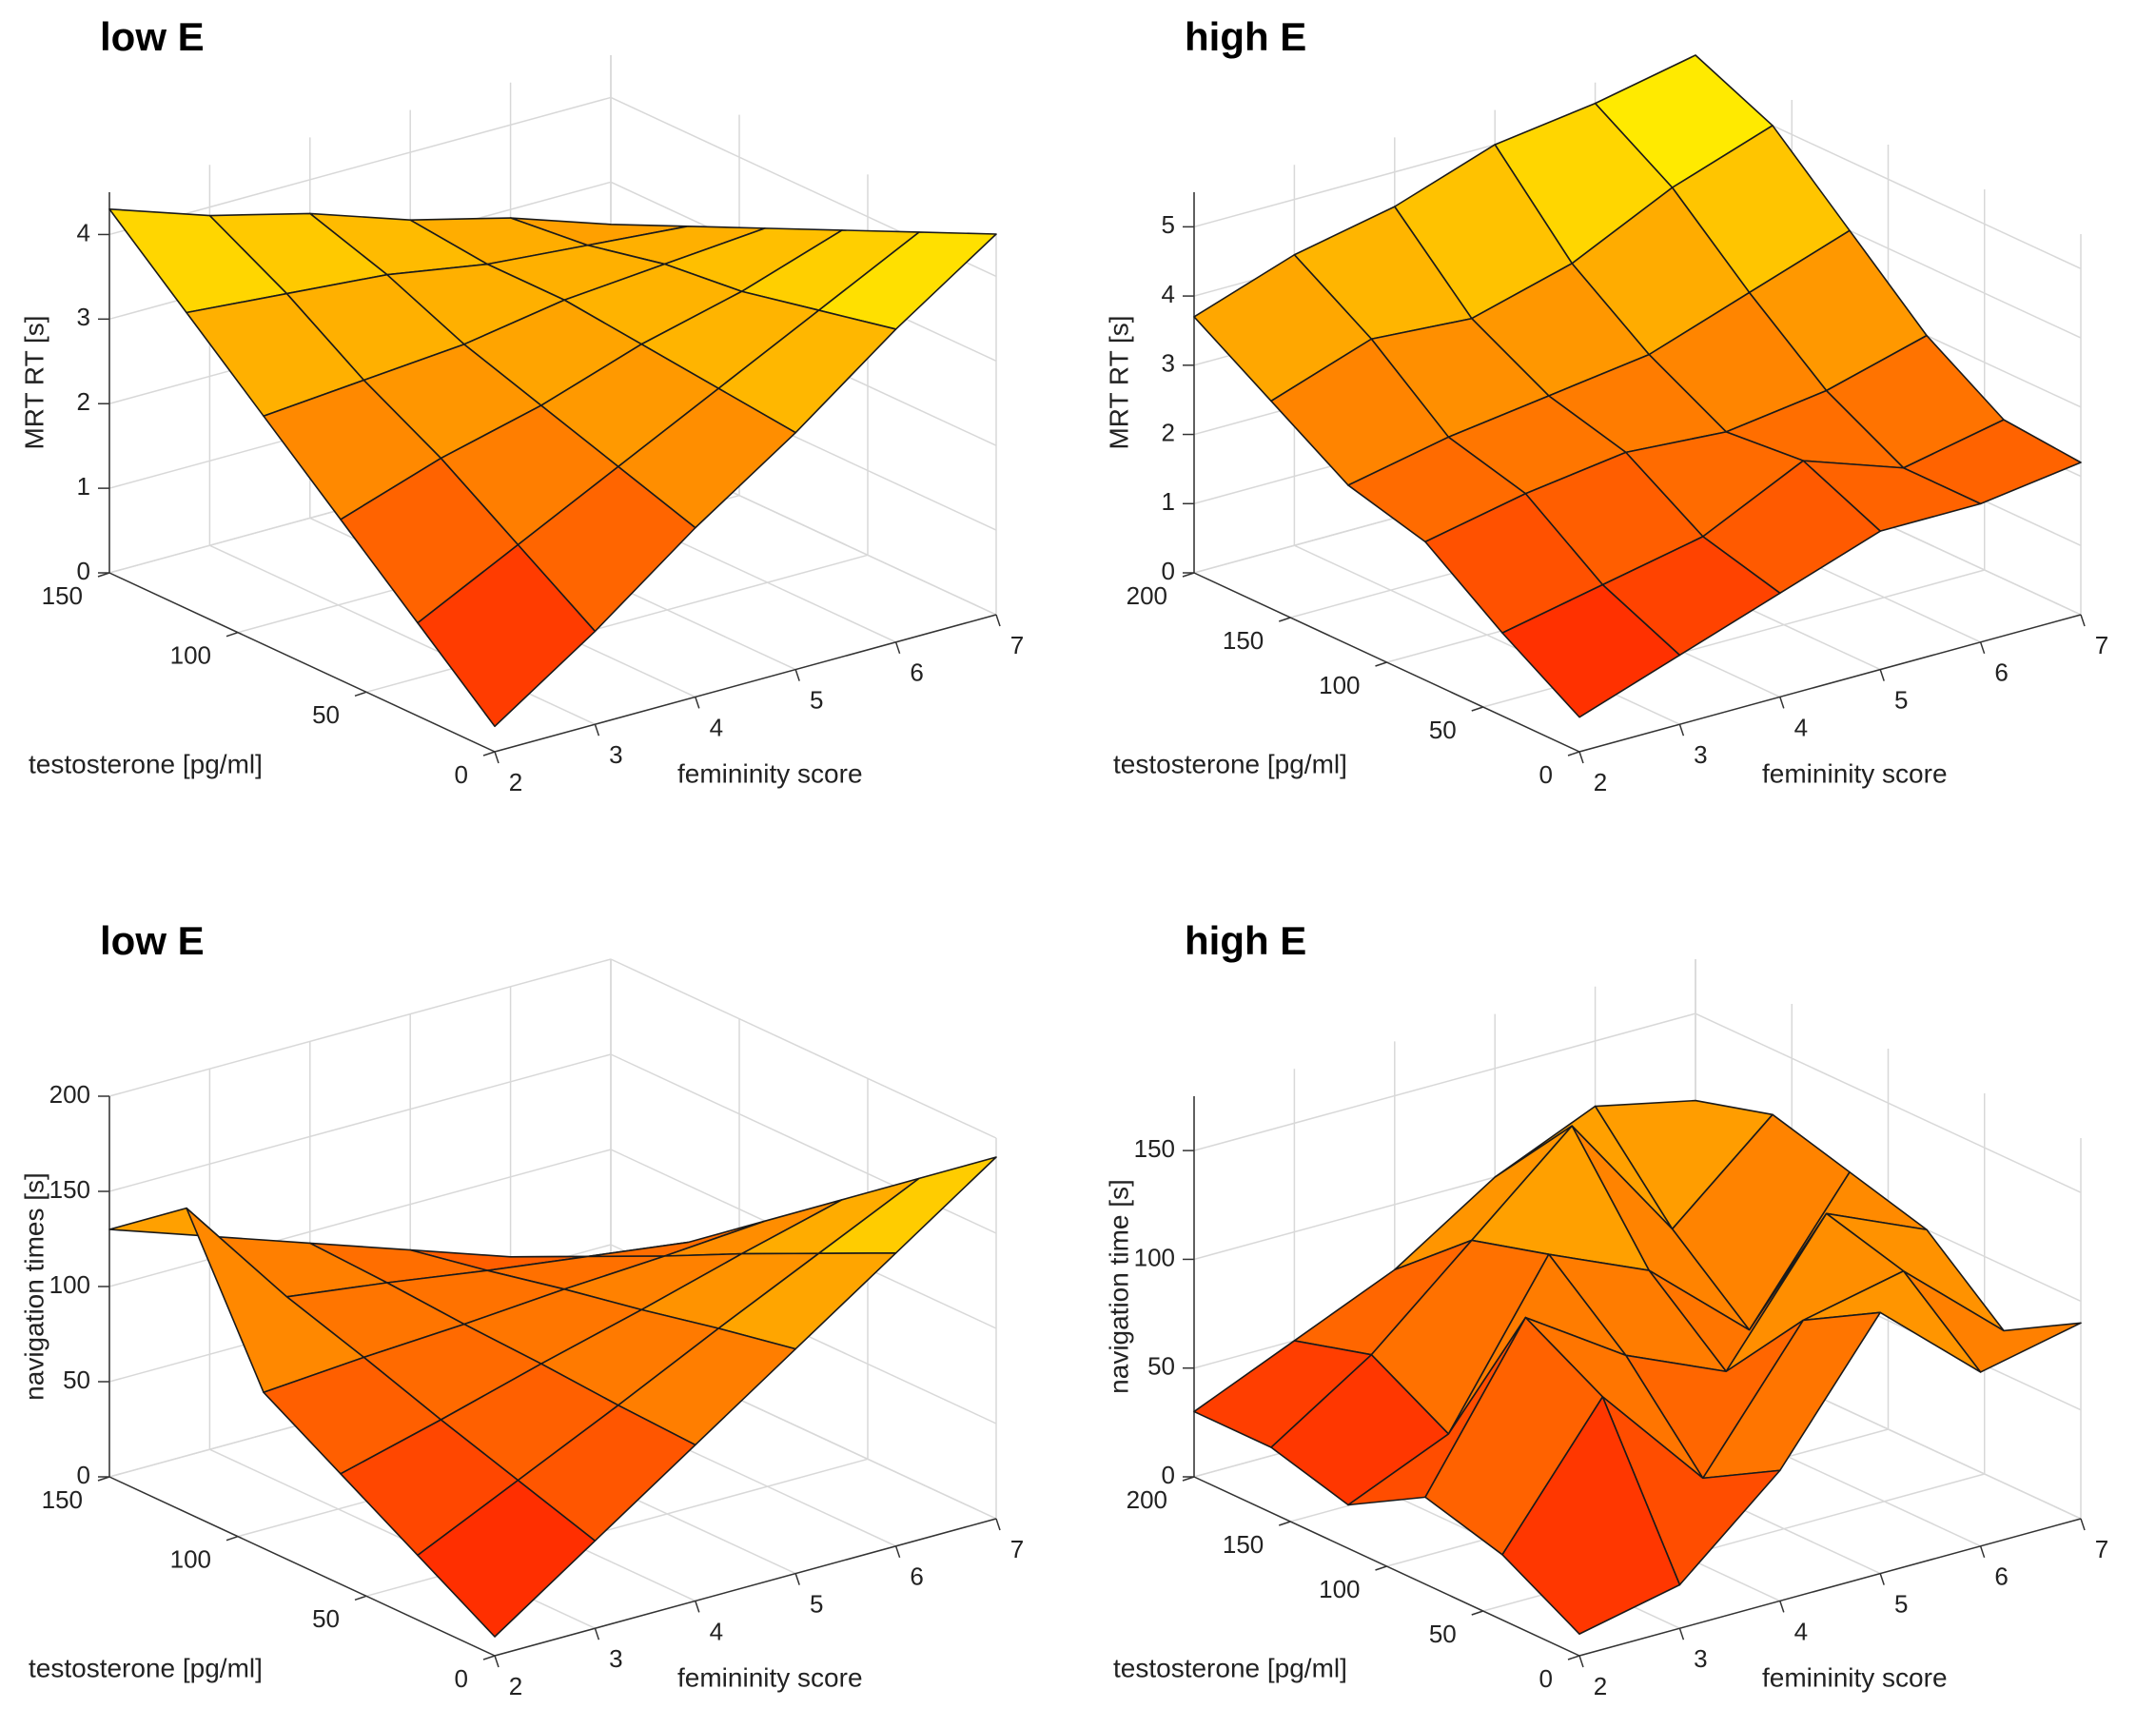  I want to click on z-tick-label: 50, so click(76, 1380).